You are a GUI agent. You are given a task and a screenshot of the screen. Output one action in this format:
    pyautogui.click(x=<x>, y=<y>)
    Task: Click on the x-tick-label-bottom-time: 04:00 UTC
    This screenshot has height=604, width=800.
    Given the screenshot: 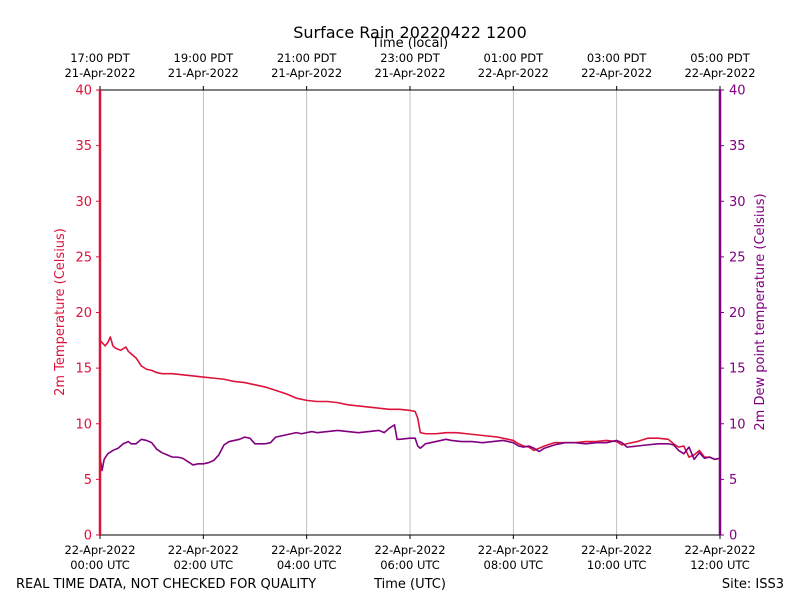 What is the action you would take?
    pyautogui.click(x=307, y=565)
    